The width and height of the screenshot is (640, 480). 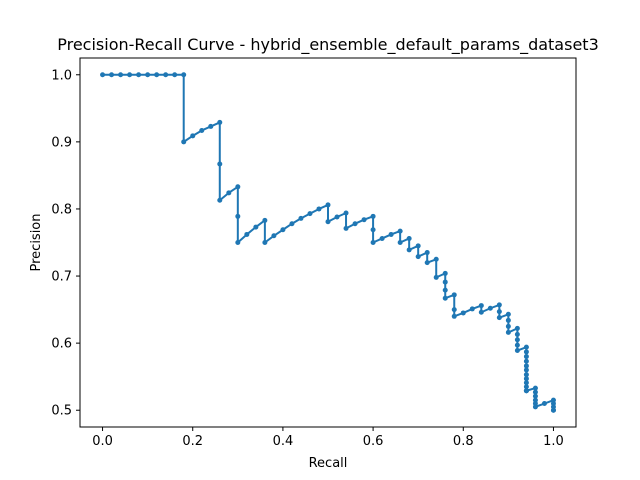 What do you see at coordinates (61, 344) in the screenshot?
I see `y-tick-label: 0.6` at bounding box center [61, 344].